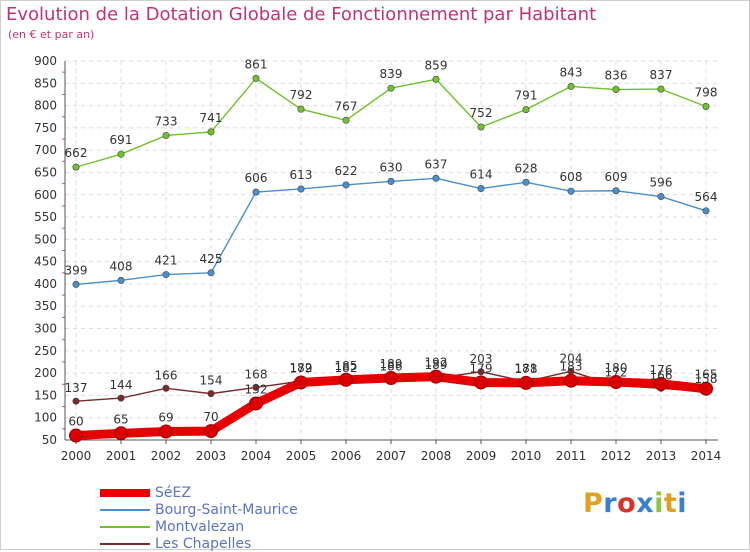  What do you see at coordinates (165, 418) in the screenshot?
I see `data-label-s-ez: 69` at bounding box center [165, 418].